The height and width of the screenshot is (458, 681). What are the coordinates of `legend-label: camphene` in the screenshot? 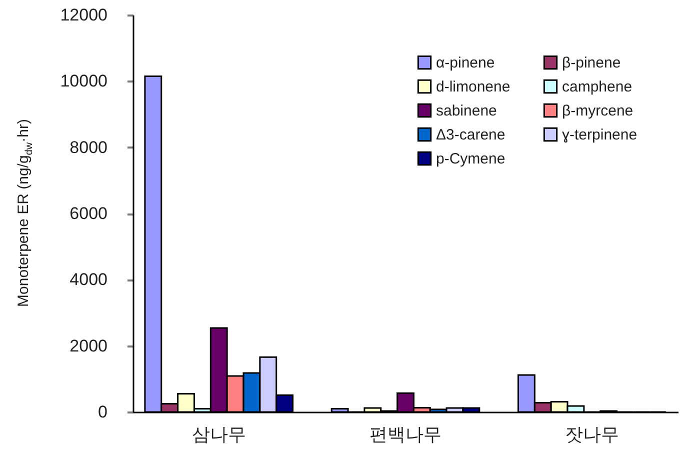 It's located at (597, 87).